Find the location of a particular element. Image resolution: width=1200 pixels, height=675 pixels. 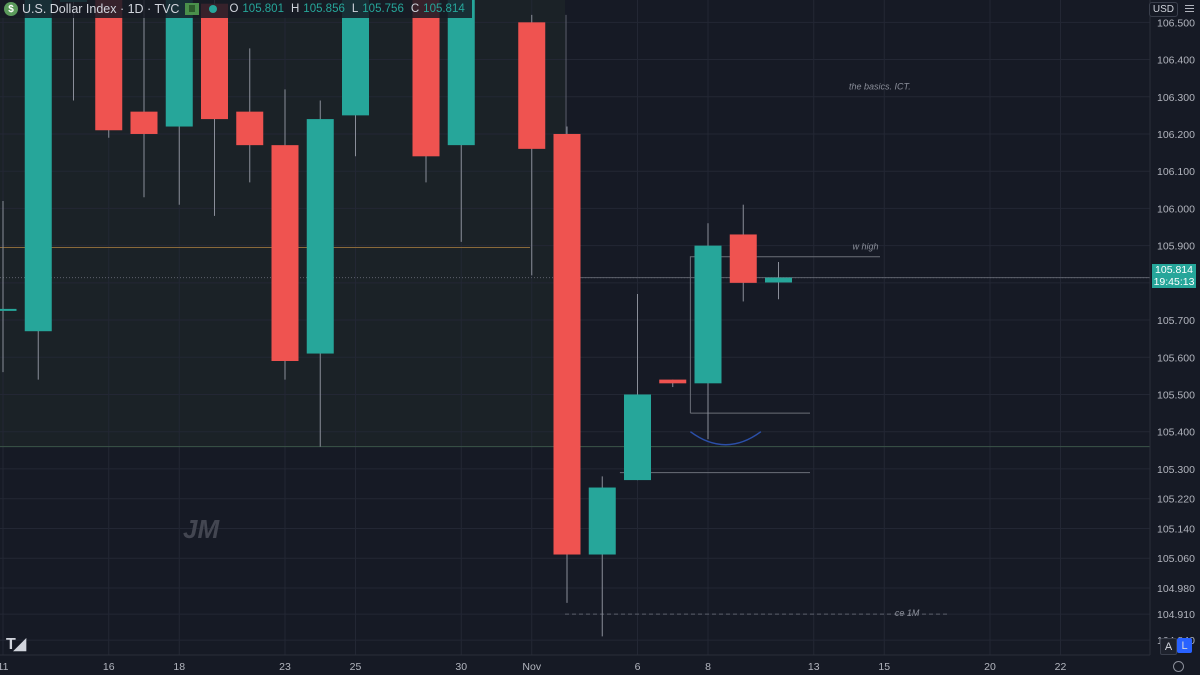

high-value: 105.856 is located at coordinates (324, 9).